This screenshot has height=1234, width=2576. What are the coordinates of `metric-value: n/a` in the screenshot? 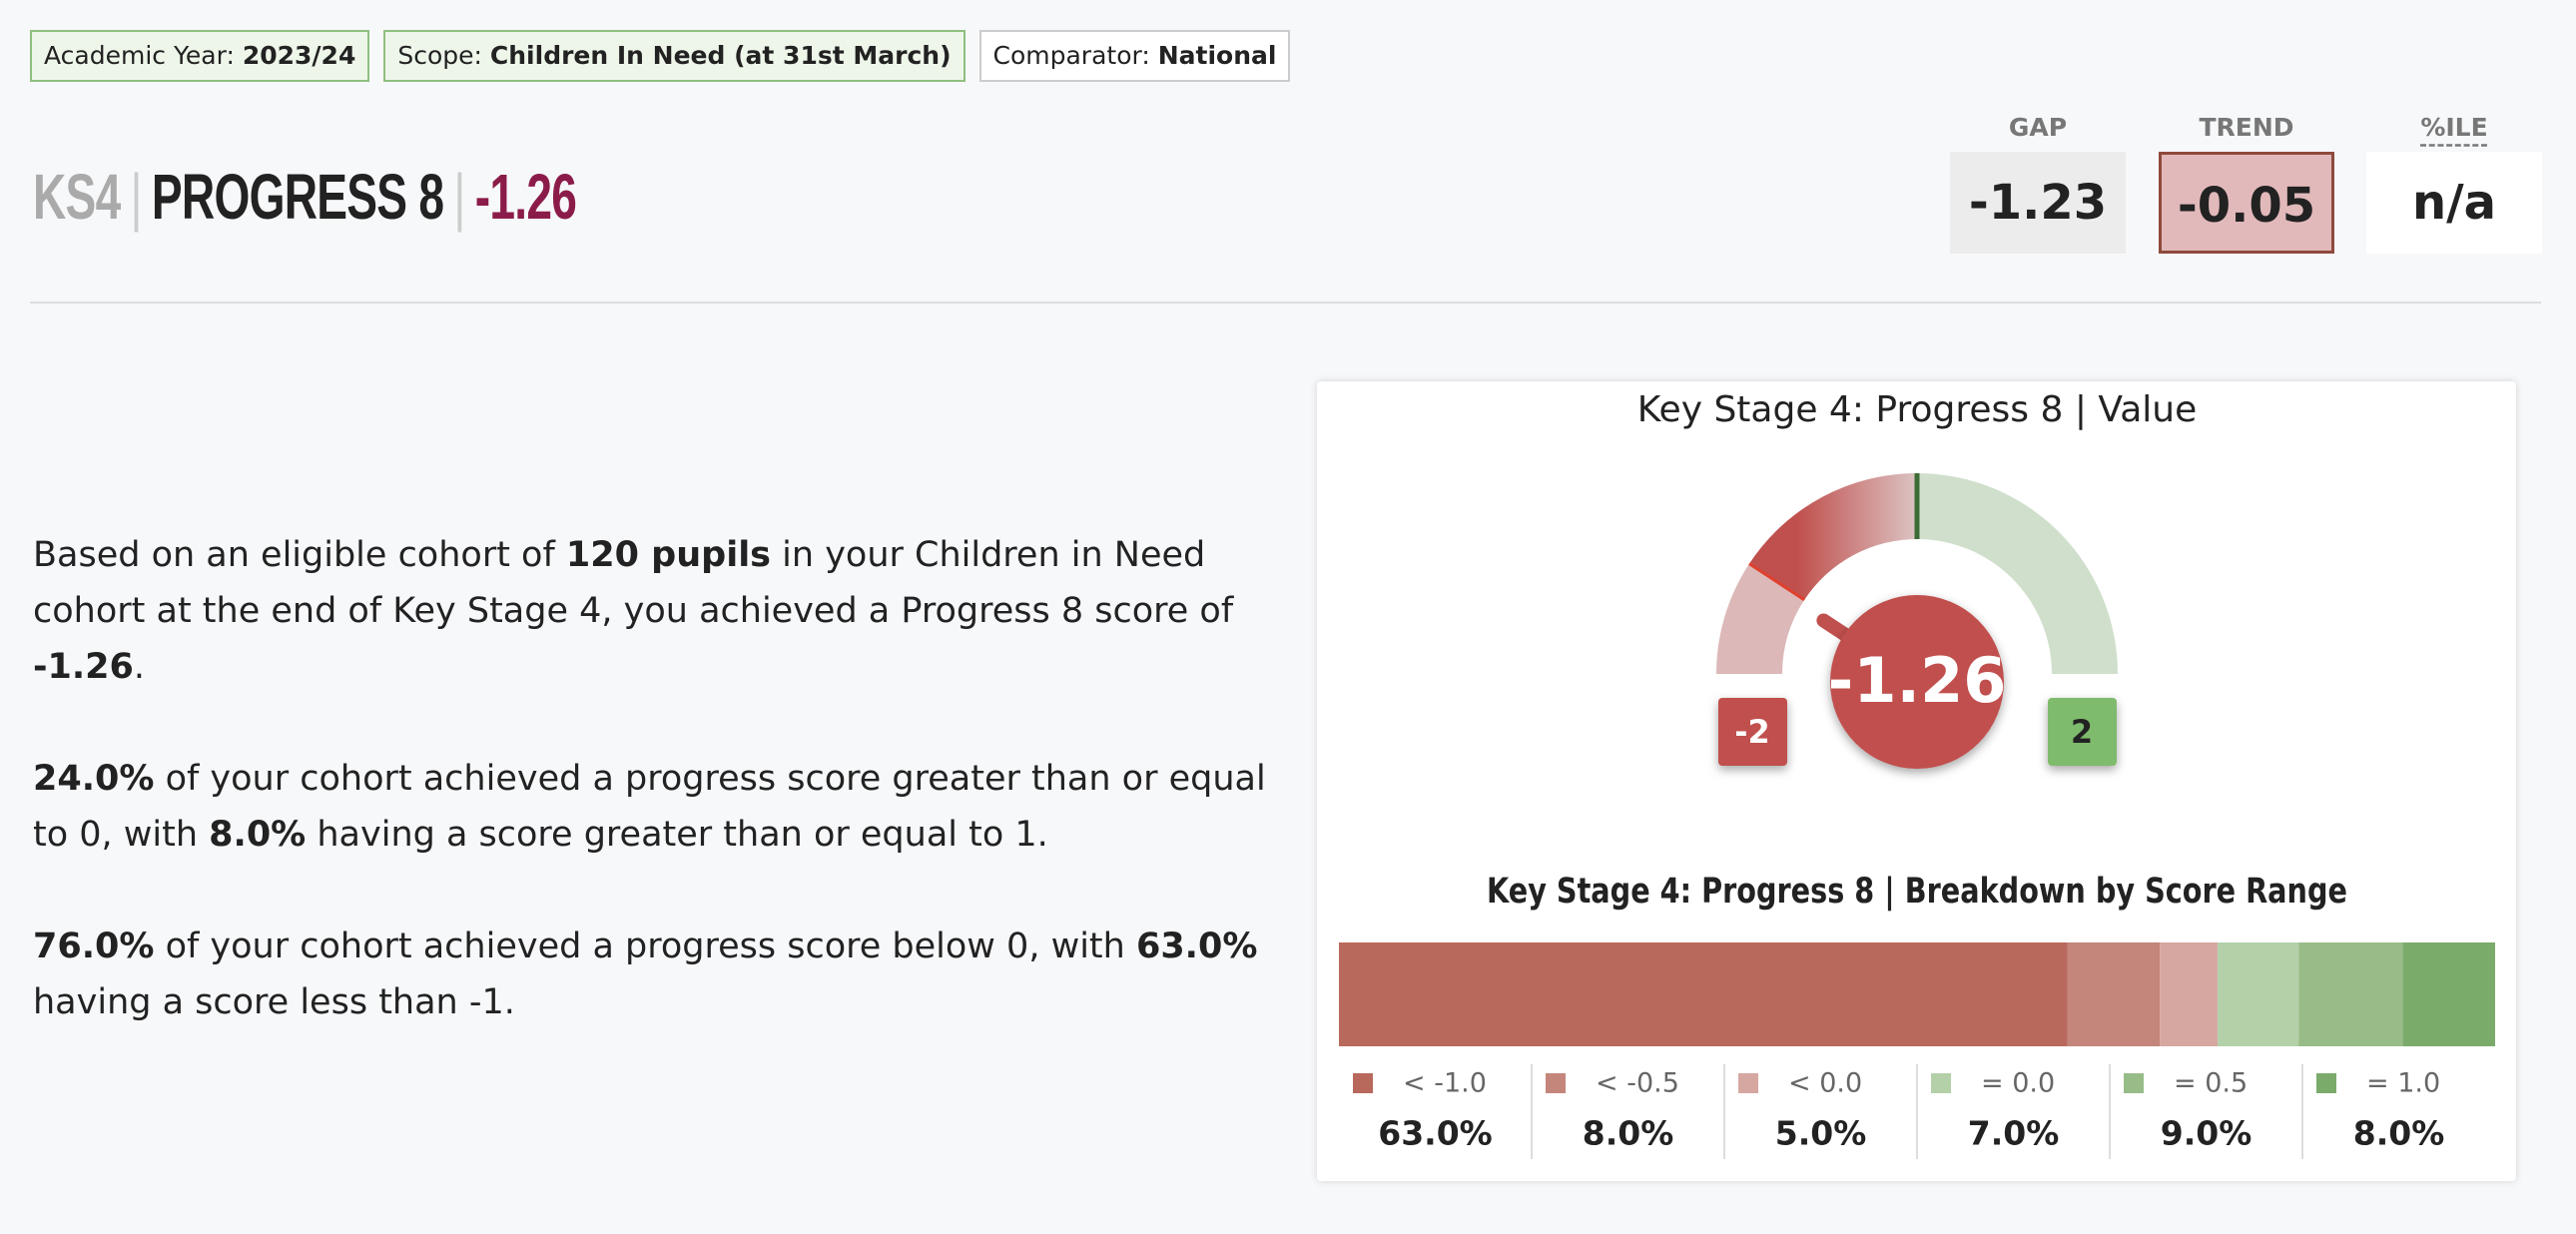 It's located at (2454, 203).